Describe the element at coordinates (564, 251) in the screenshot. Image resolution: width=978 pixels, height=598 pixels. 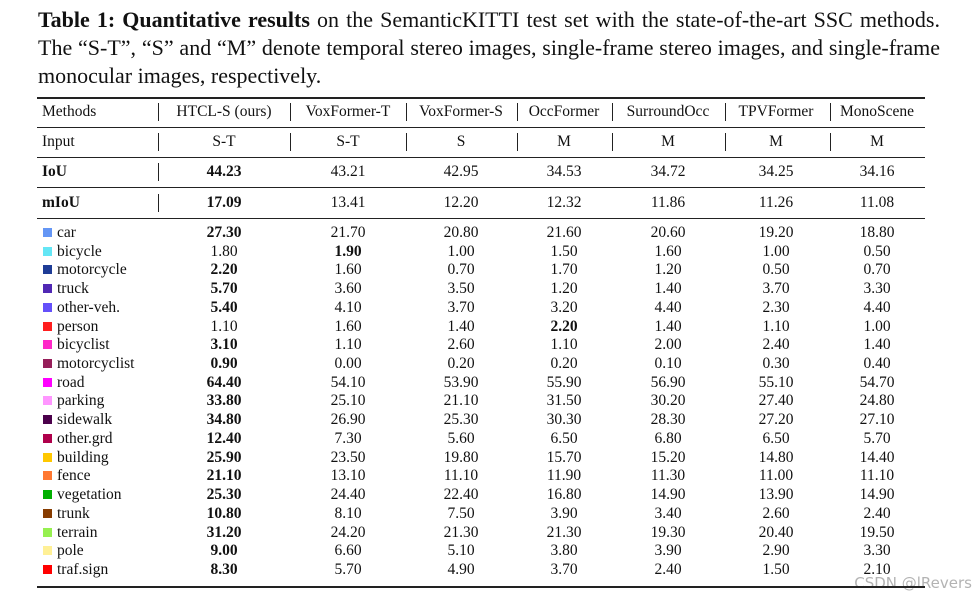
I see `class-cell: 1.50` at that location.